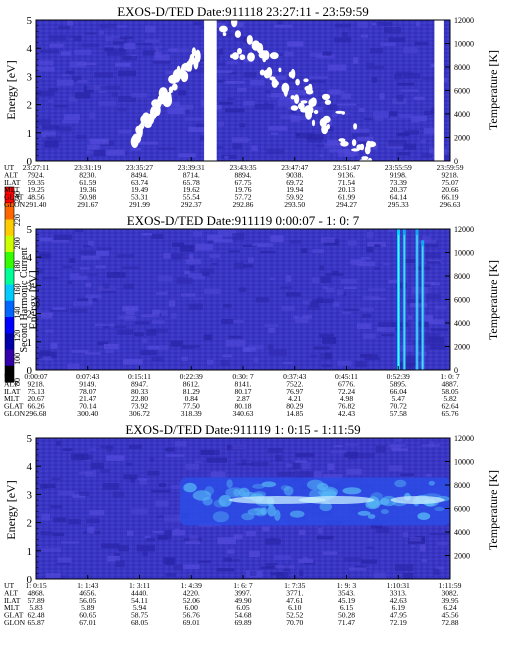 The width and height of the screenshot is (505, 649). I want to click on table-row-label: GLON, so click(15, 622).